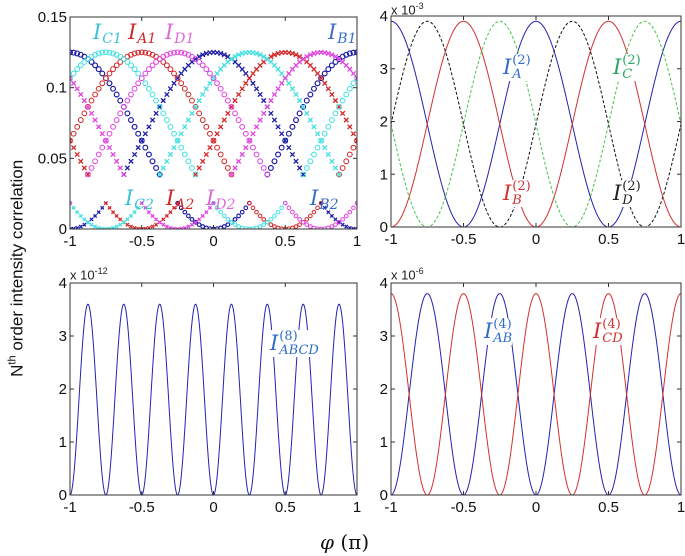  Describe the element at coordinates (56, 88) in the screenshot. I see `y-tick-label: 0.1` at that location.